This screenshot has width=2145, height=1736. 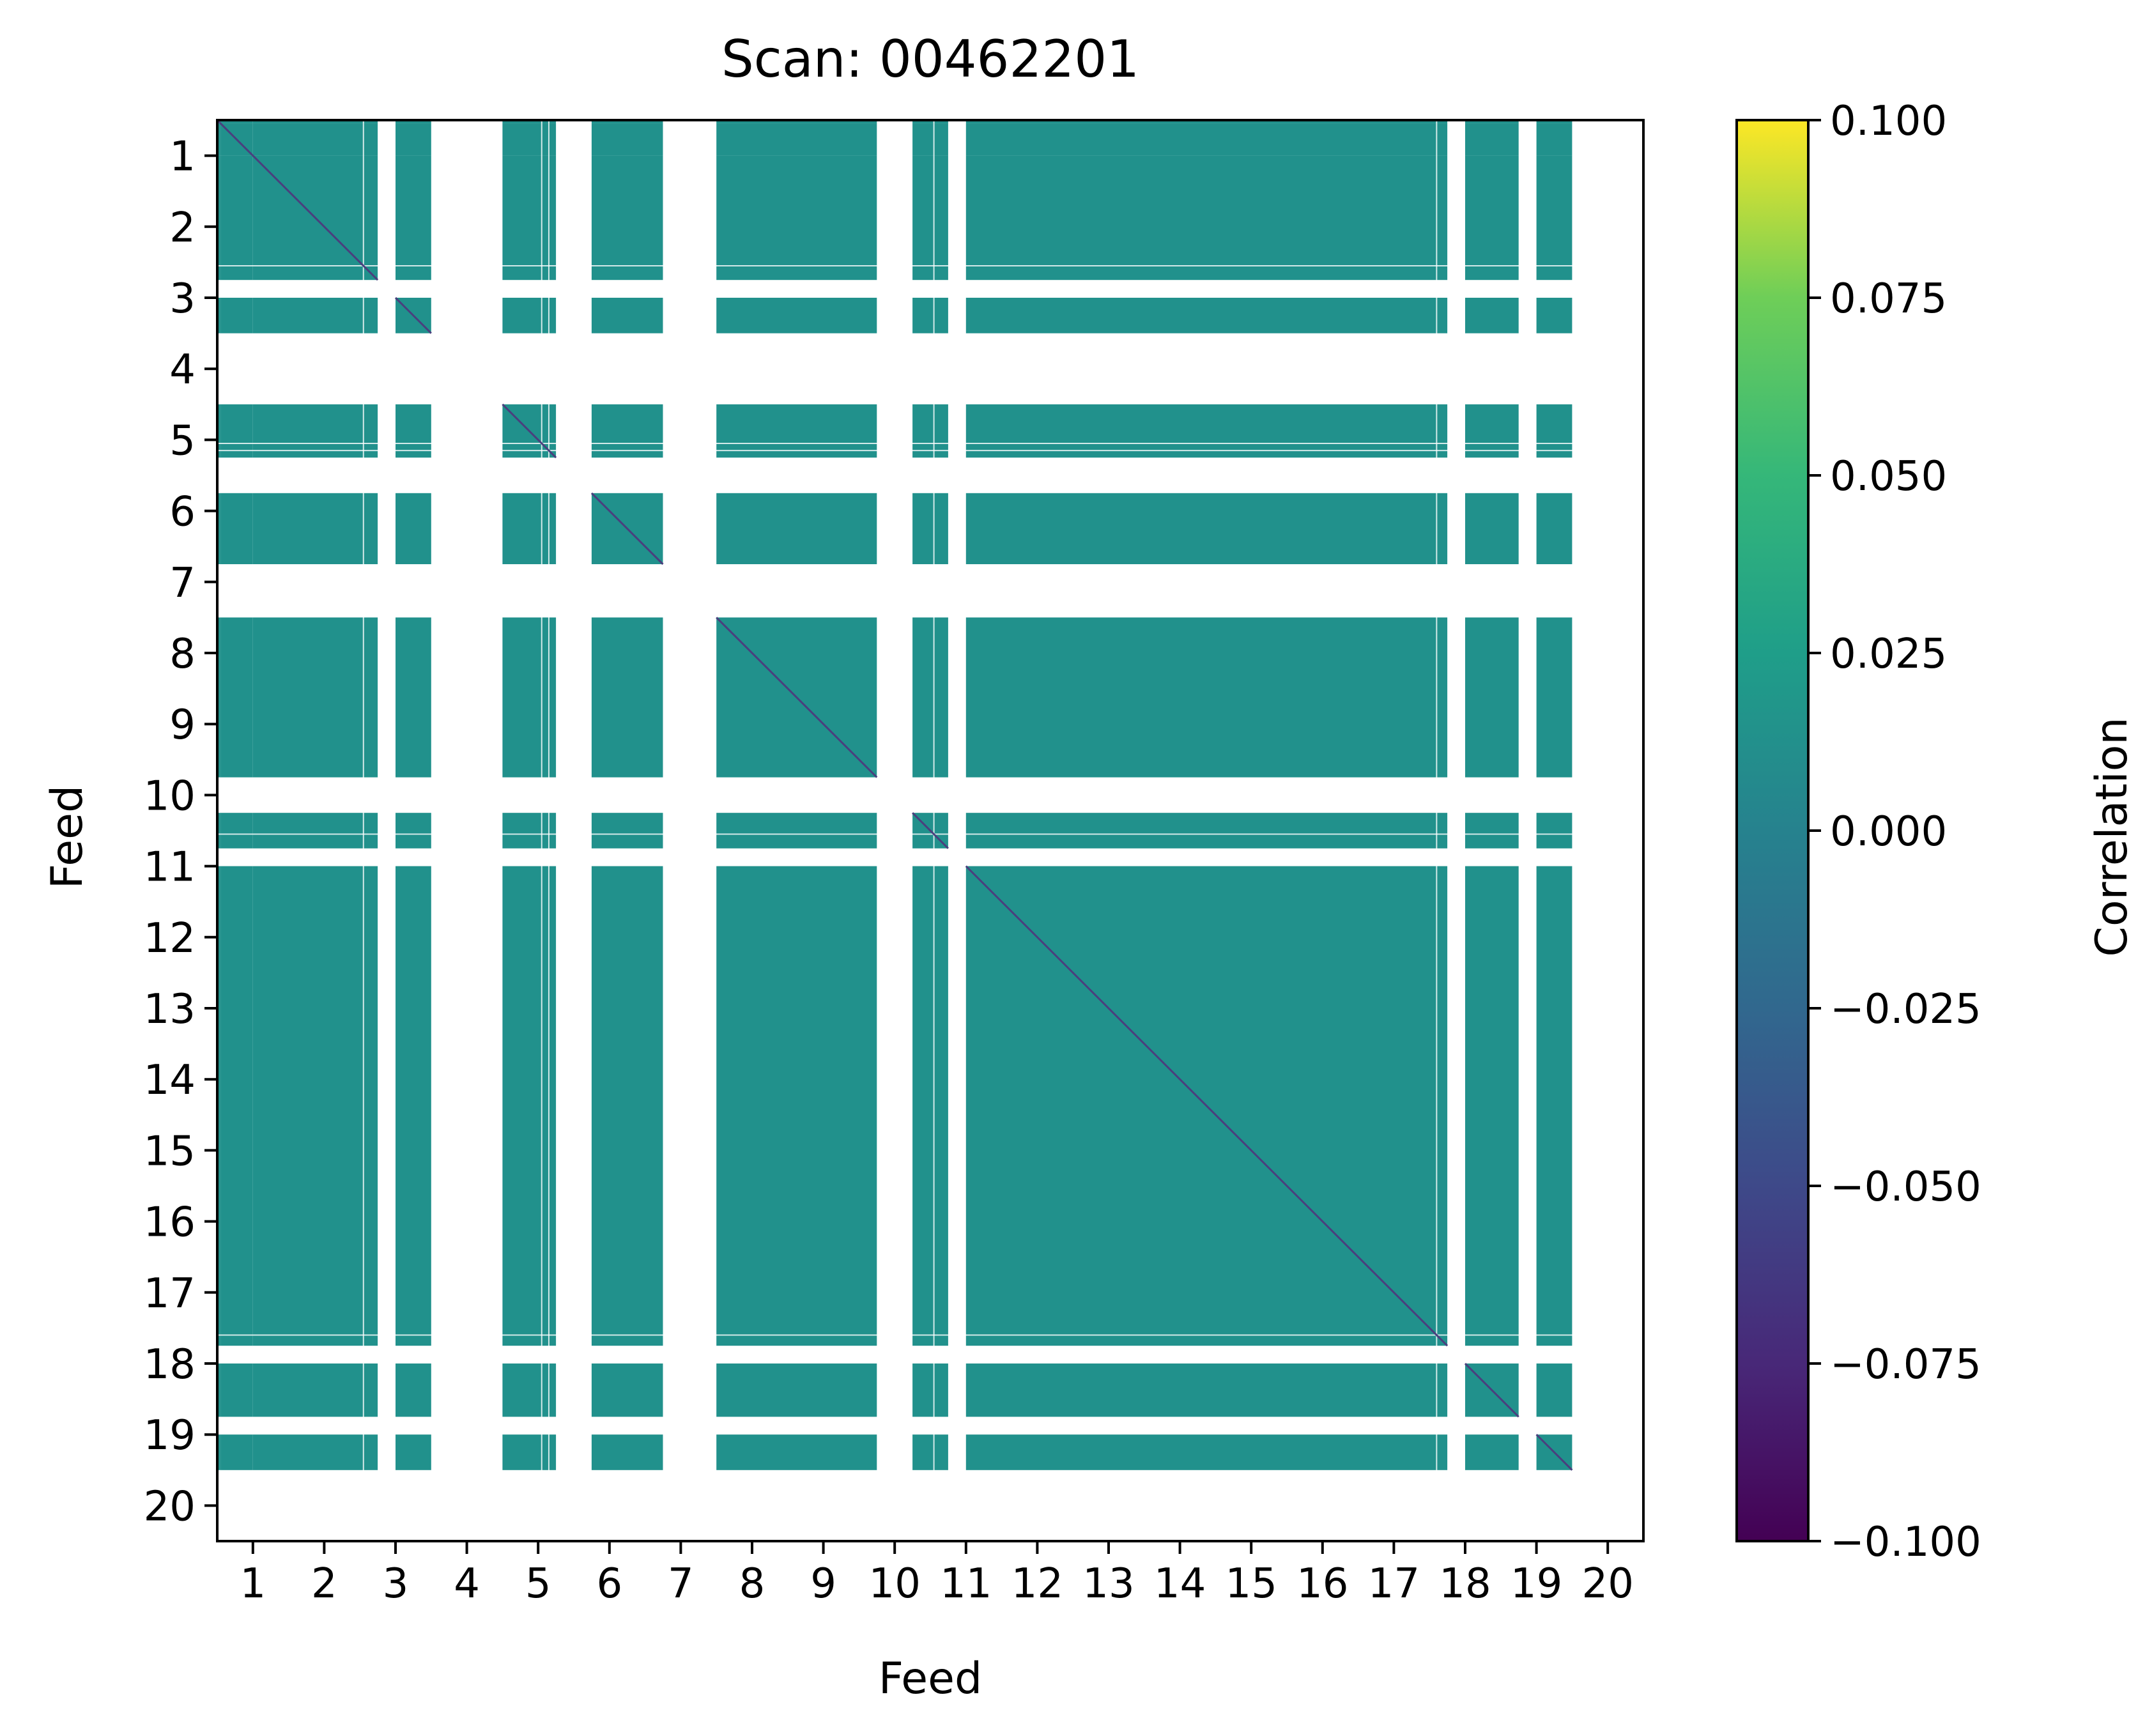 What do you see at coordinates (182, 228) in the screenshot?
I see `y-tick-label: 2` at bounding box center [182, 228].